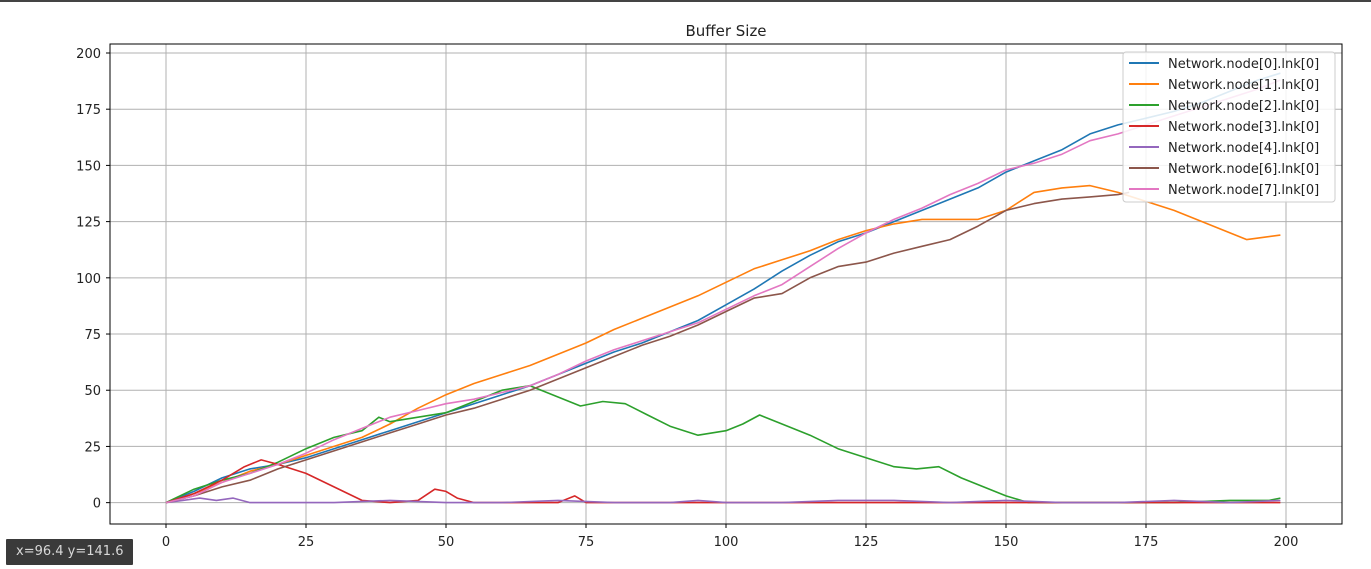 The image size is (1371, 569). I want to click on window-top-border, so click(685, 1).